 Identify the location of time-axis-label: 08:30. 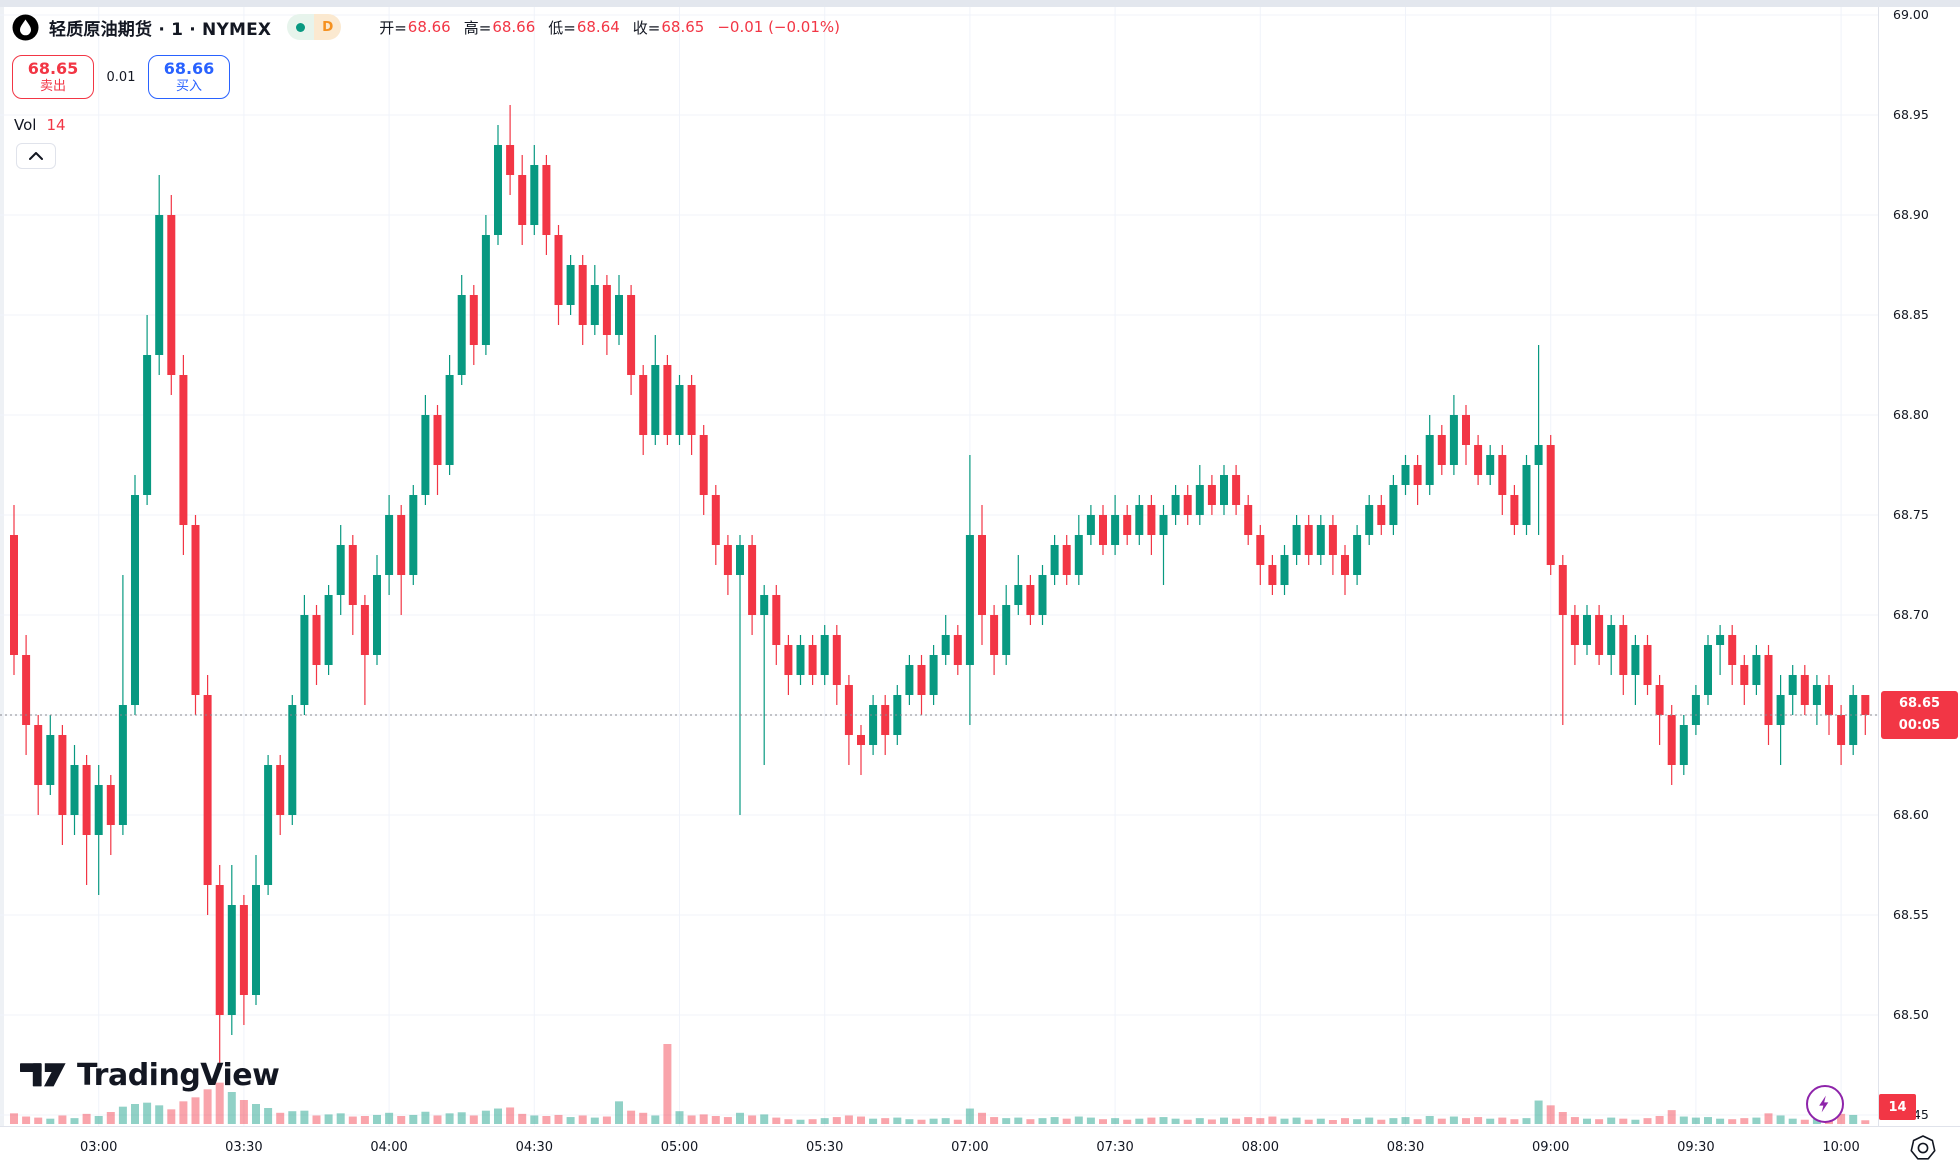
(1405, 1147).